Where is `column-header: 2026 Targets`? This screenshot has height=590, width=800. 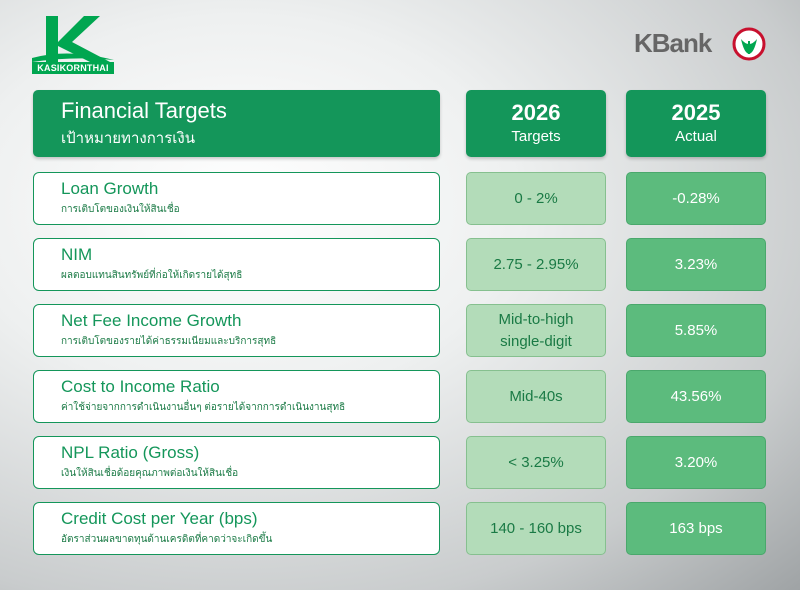
column-header: 2026 Targets is located at coordinates (536, 123).